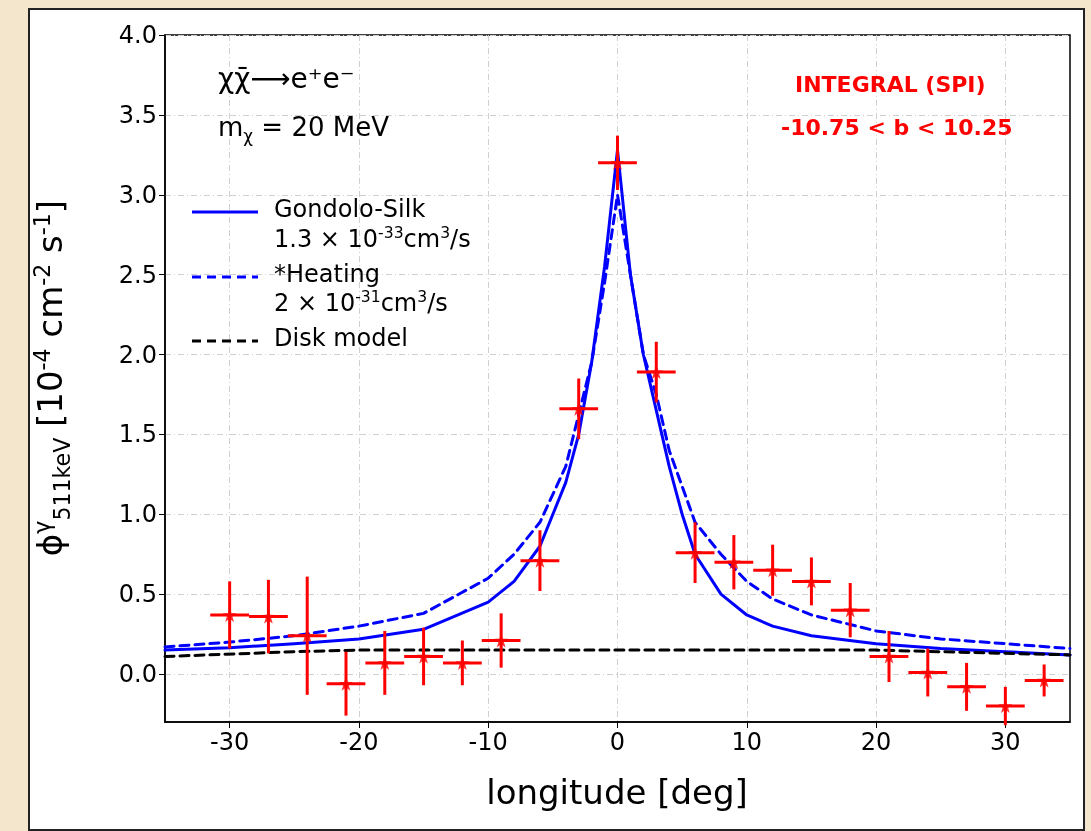 This screenshot has height=831, width=1091. What do you see at coordinates (286, 78) in the screenshot?
I see `annotation: χχ̄⟶e⁺e⁻` at bounding box center [286, 78].